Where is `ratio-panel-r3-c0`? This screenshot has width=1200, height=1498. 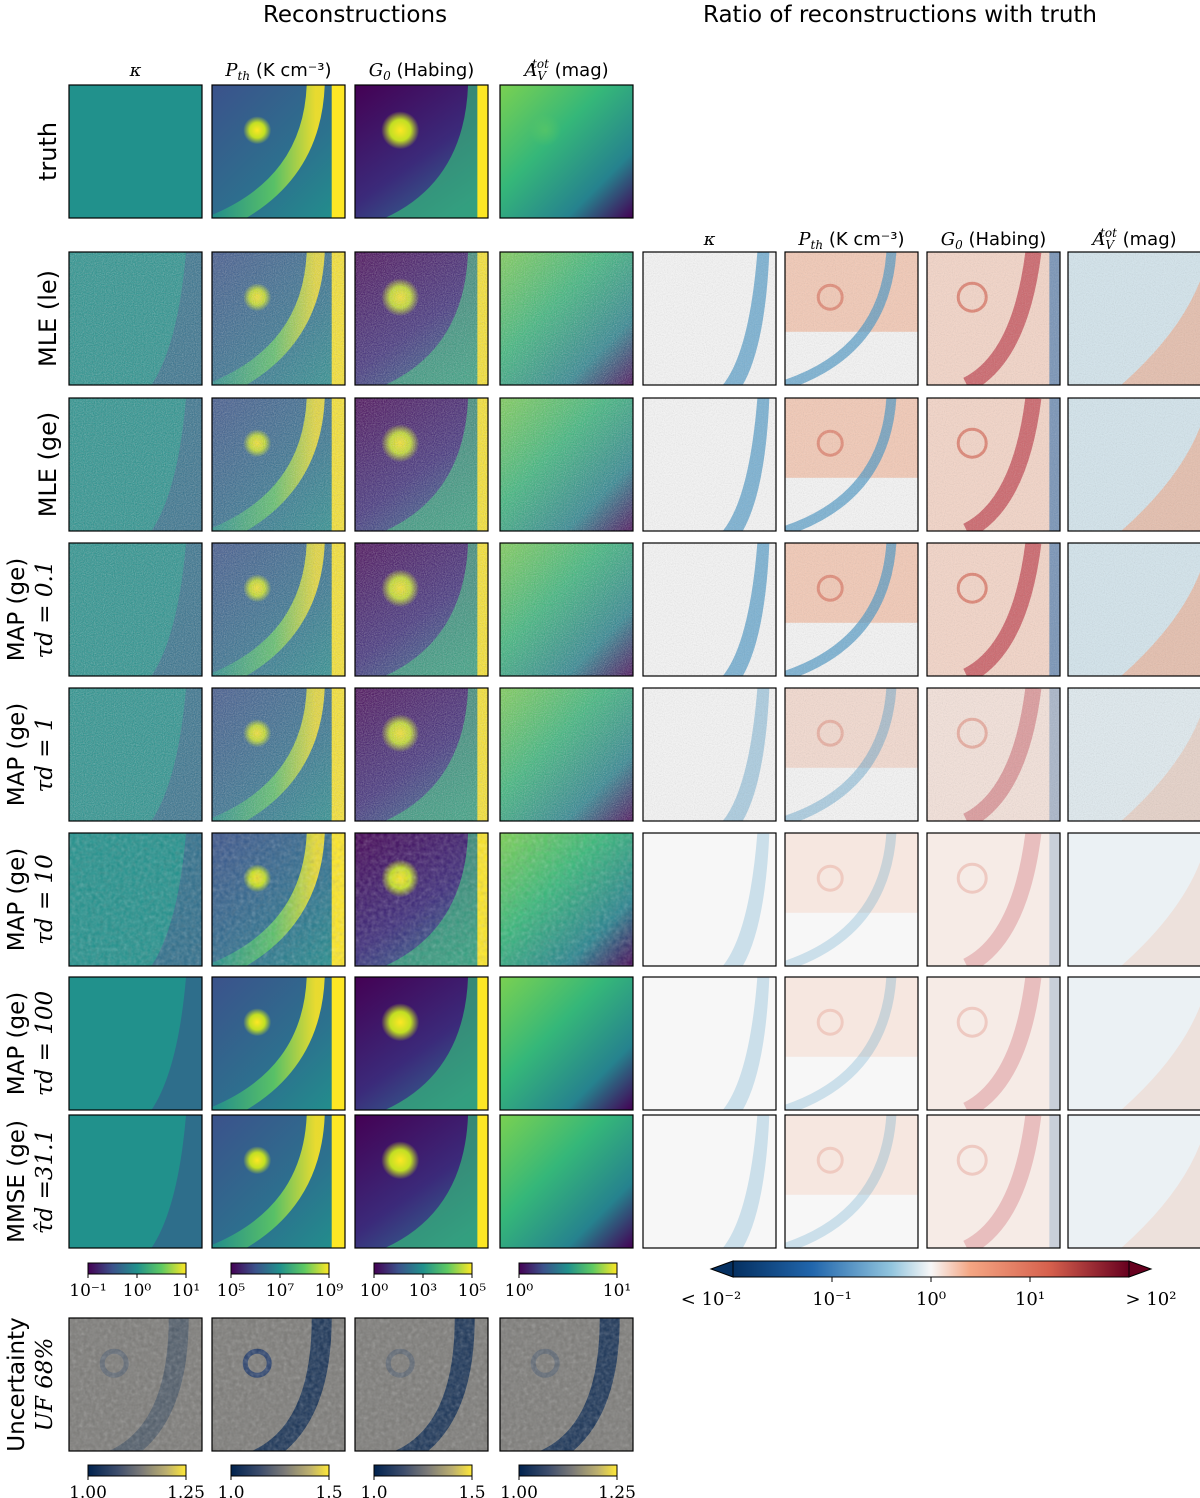 ratio-panel-r3-c0 is located at coordinates (709, 609).